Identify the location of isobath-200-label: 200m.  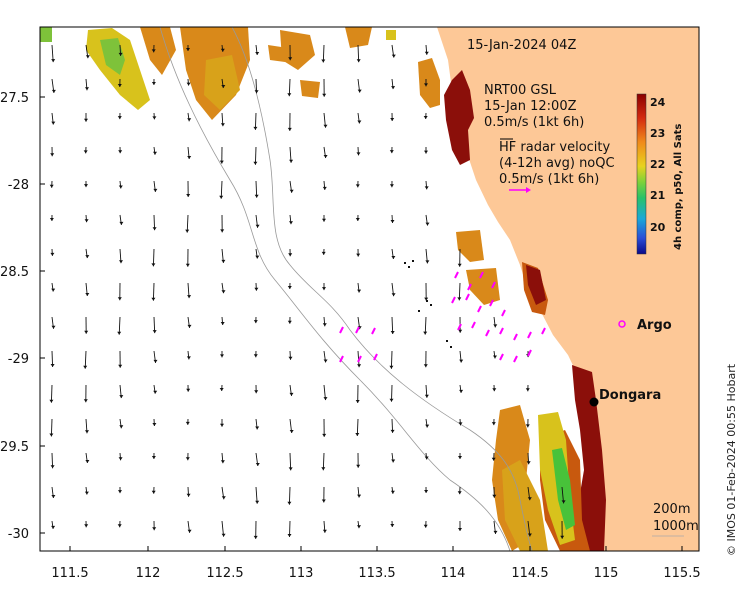
(671, 509).